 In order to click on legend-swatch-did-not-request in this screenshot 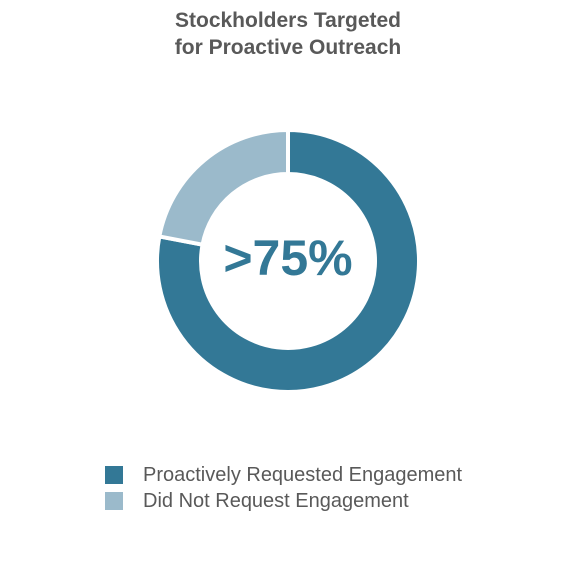, I will do `click(114, 501)`.